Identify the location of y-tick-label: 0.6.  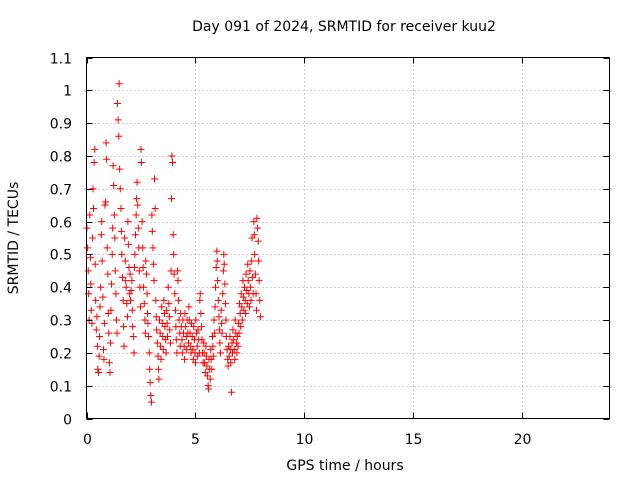
(61, 224).